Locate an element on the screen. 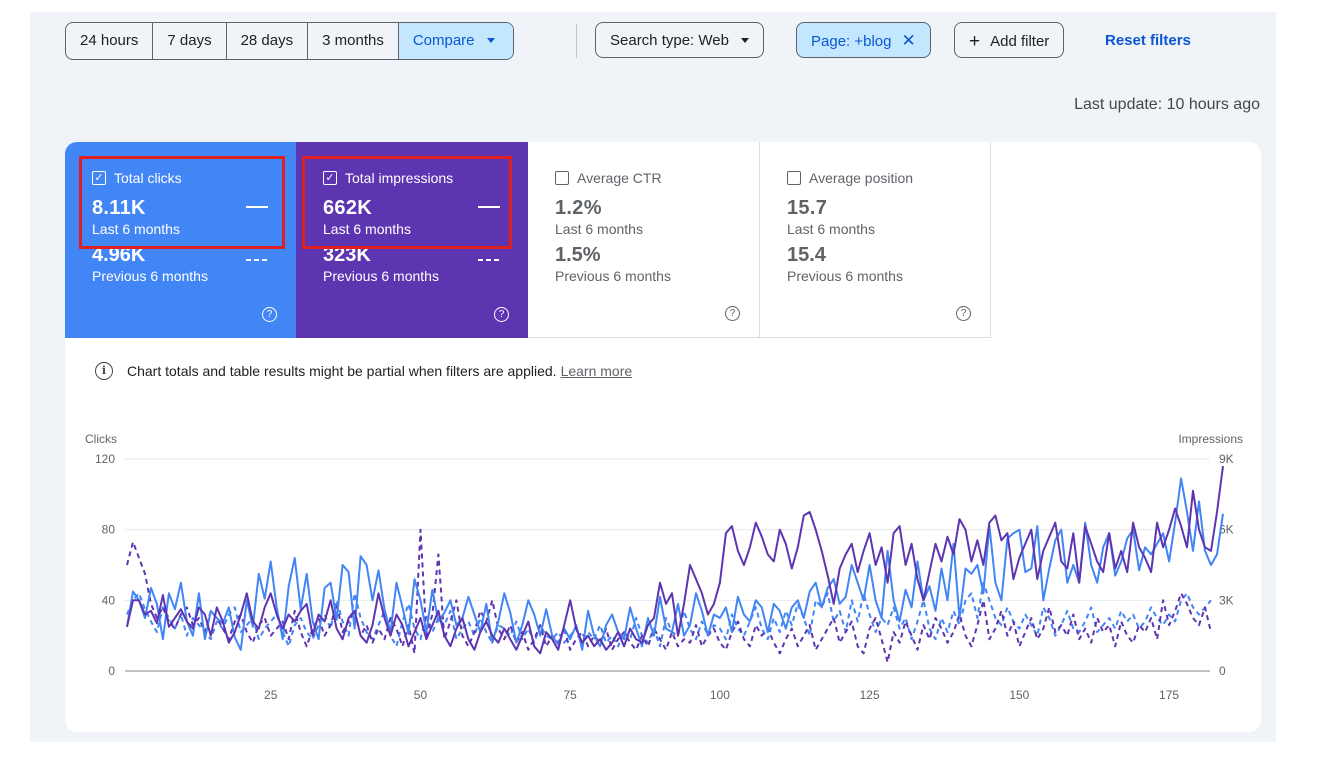 This screenshot has height=760, width=1318. y-right-tick-label: 6K is located at coordinates (1226, 530).